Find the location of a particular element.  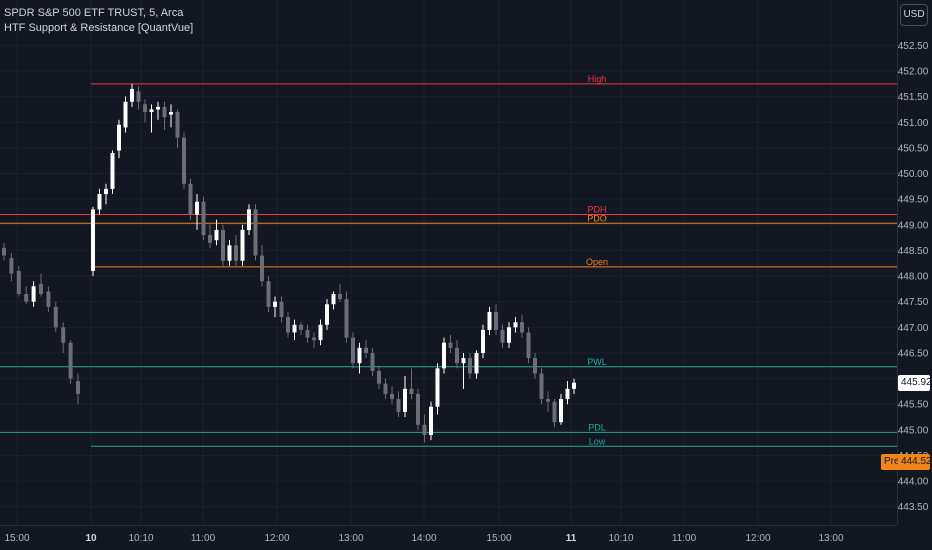

price-tick-label: 449.50 is located at coordinates (913, 200).